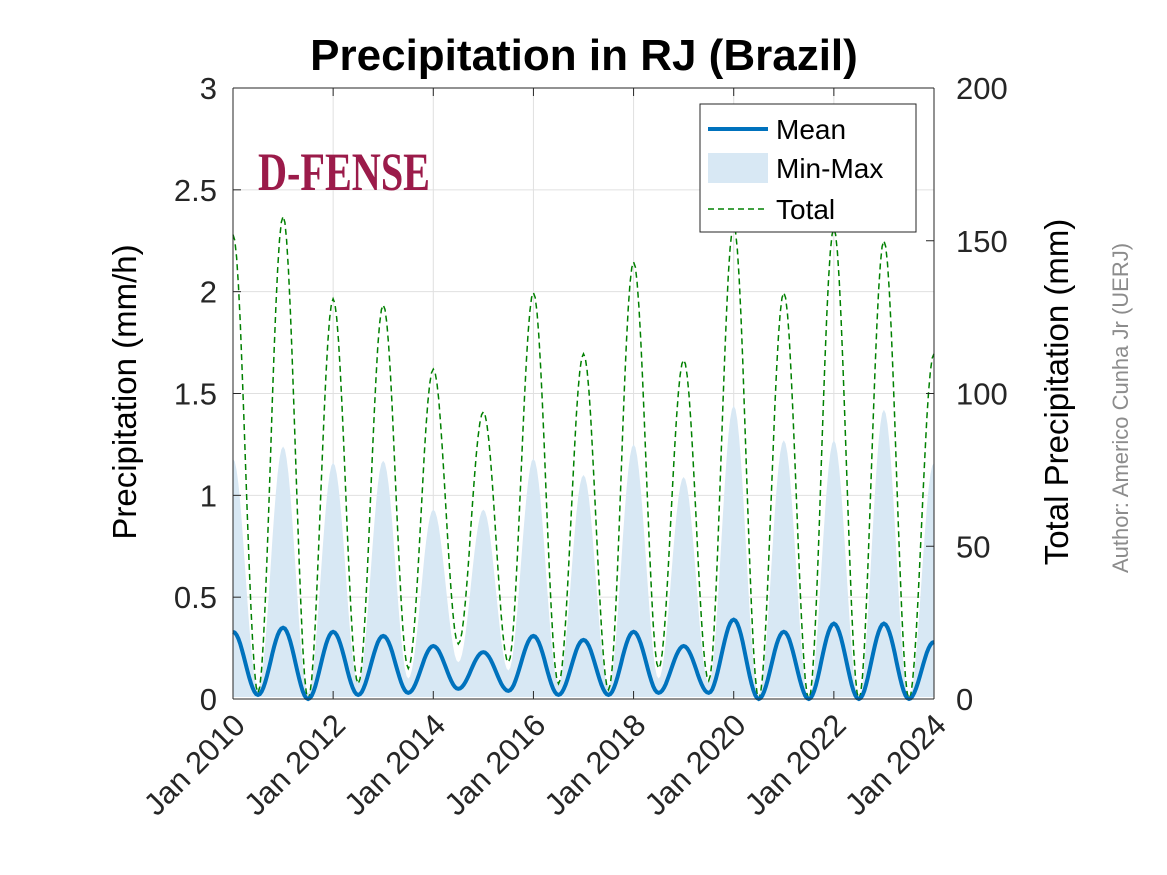  I want to click on legend: Mean Min-Max Total, so click(808, 168).